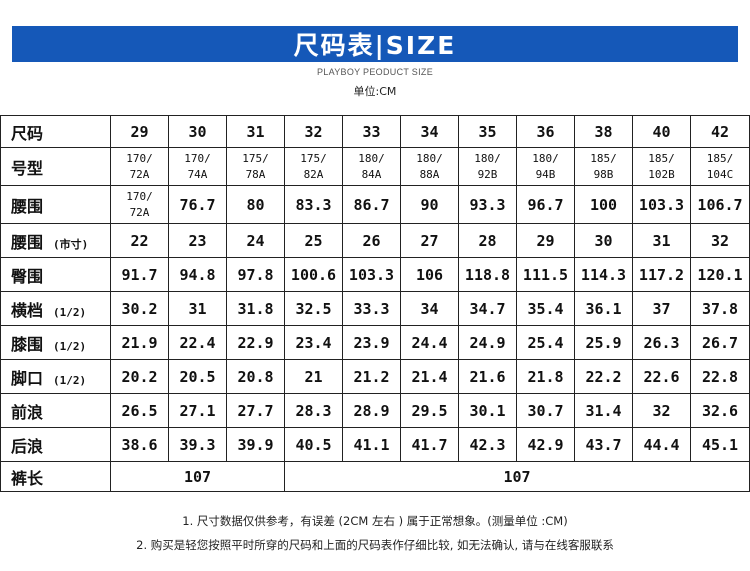 The image size is (750, 571). I want to click on table-cell: 23, so click(197, 240).